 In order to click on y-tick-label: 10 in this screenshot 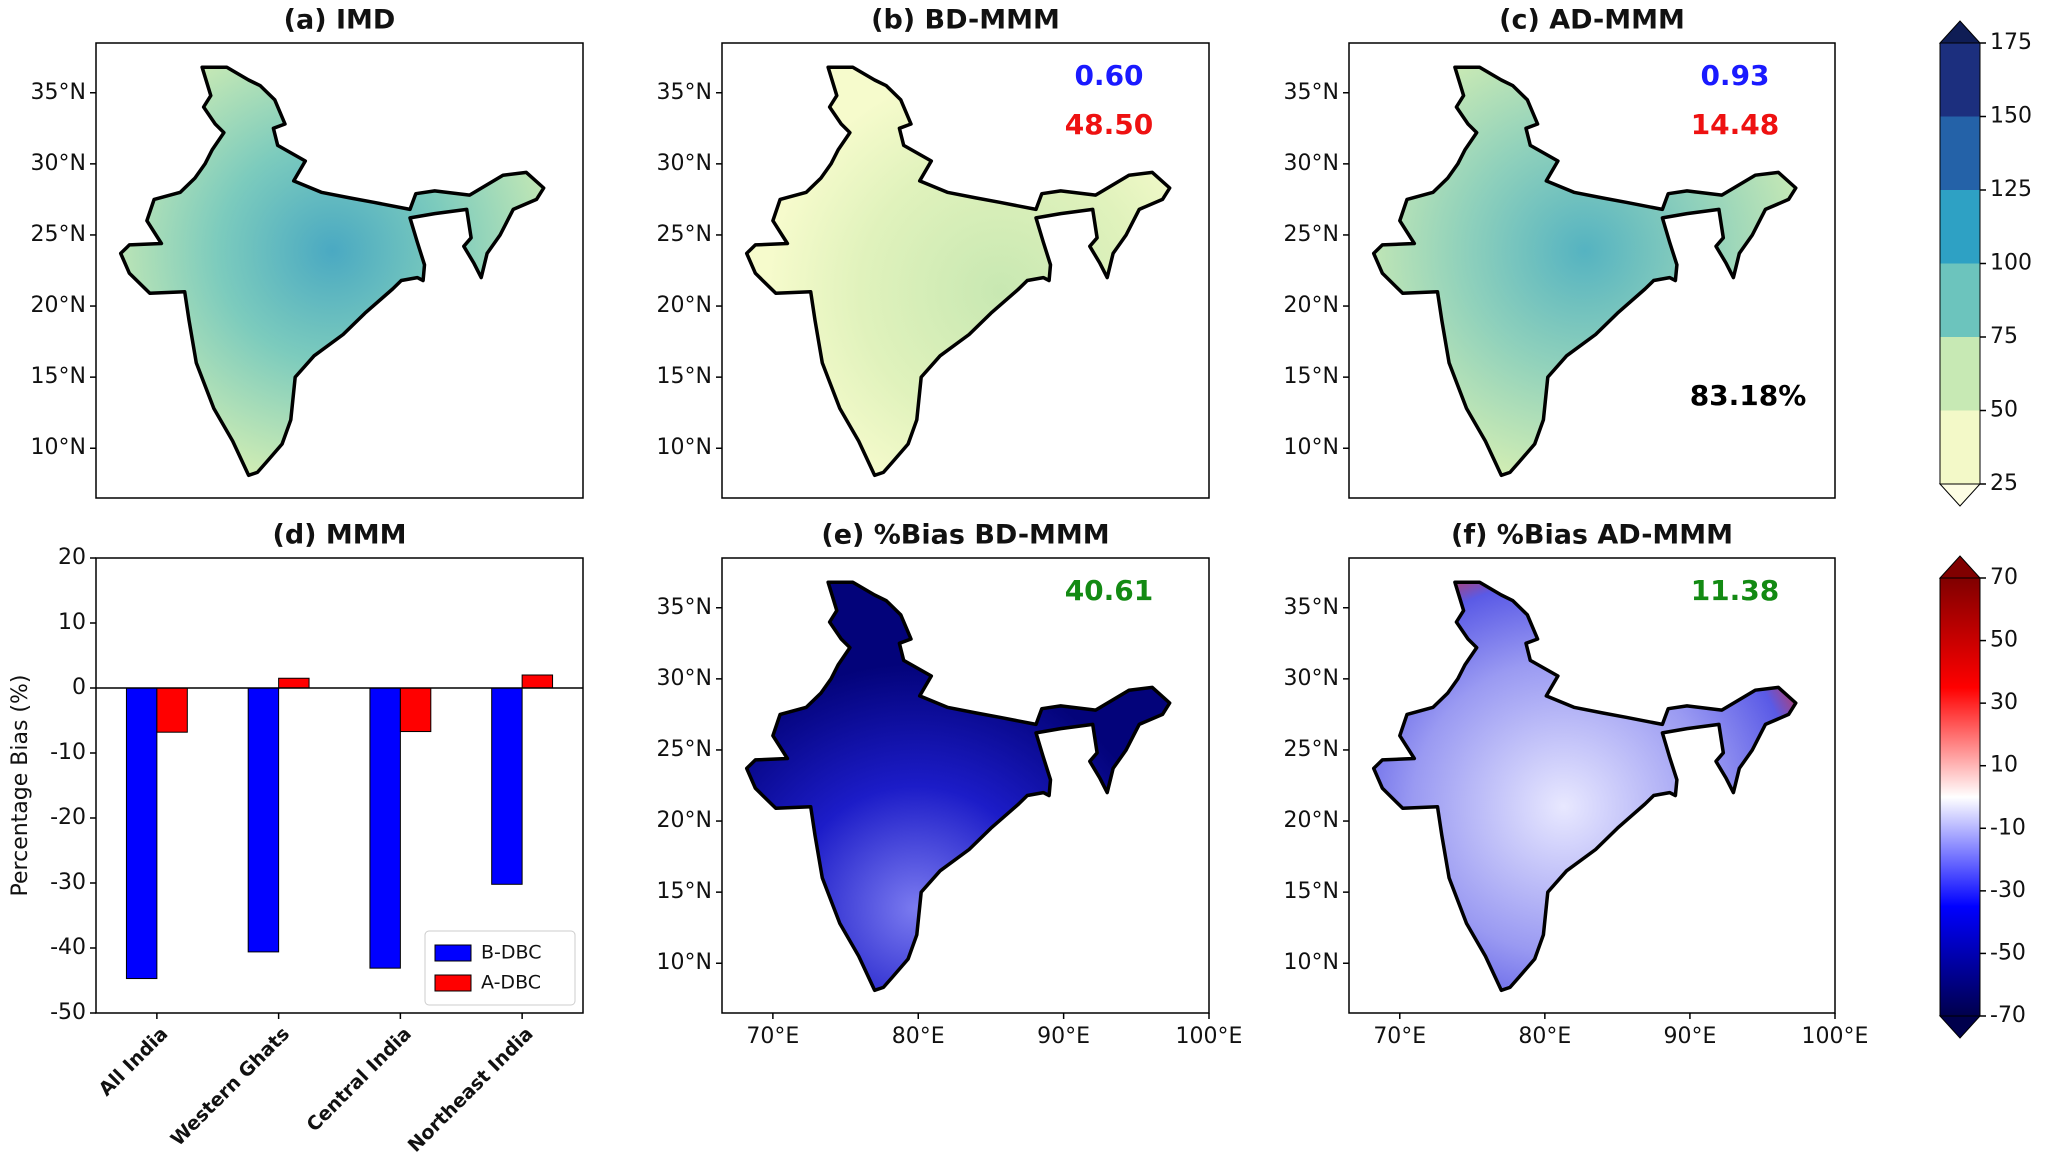, I will do `click(72, 622)`.